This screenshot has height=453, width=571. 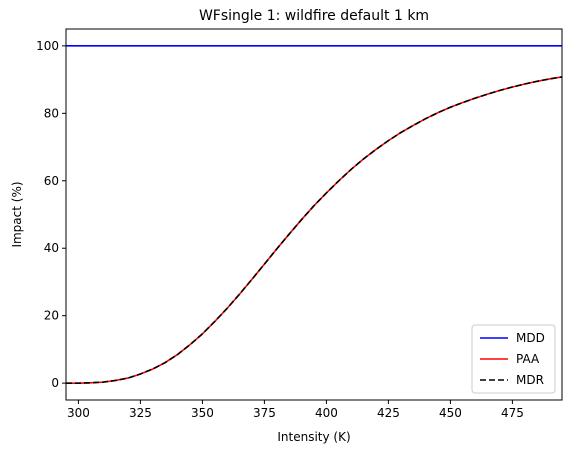 I want to click on x-tick-label: 425, so click(x=388, y=413).